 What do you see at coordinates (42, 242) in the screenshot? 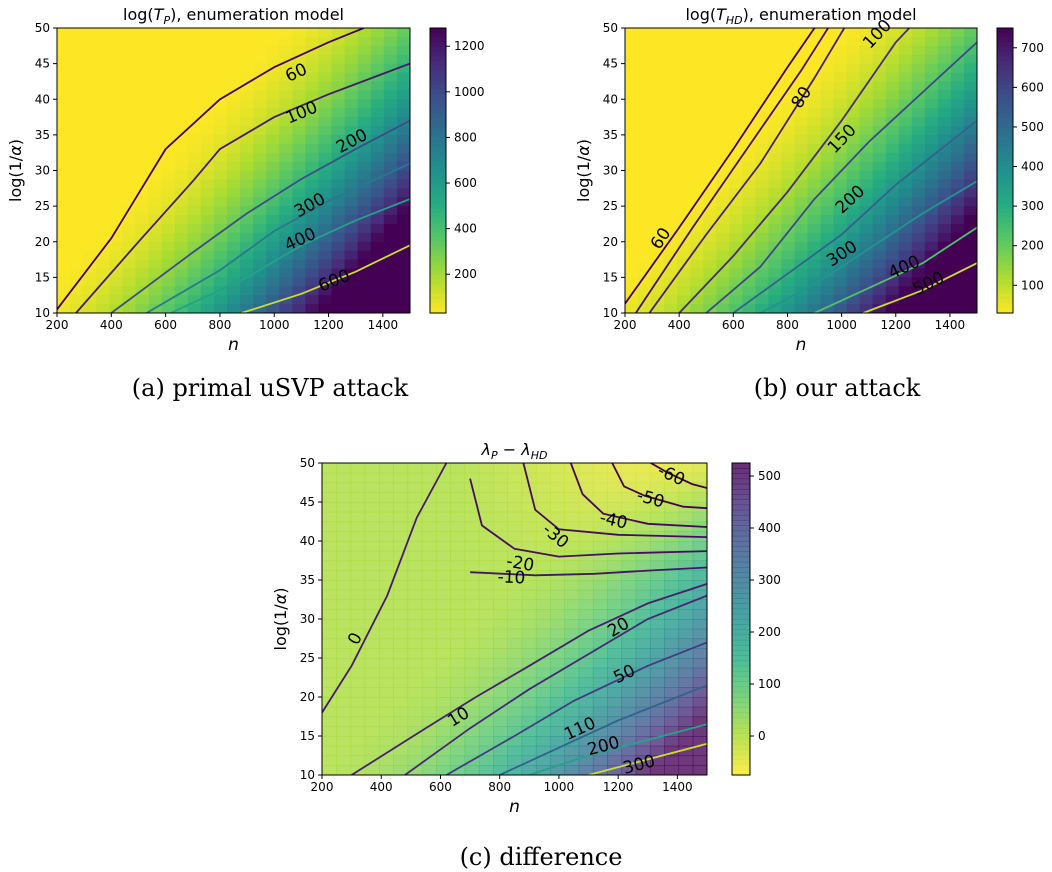
I see `y-tick-label: 20` at bounding box center [42, 242].